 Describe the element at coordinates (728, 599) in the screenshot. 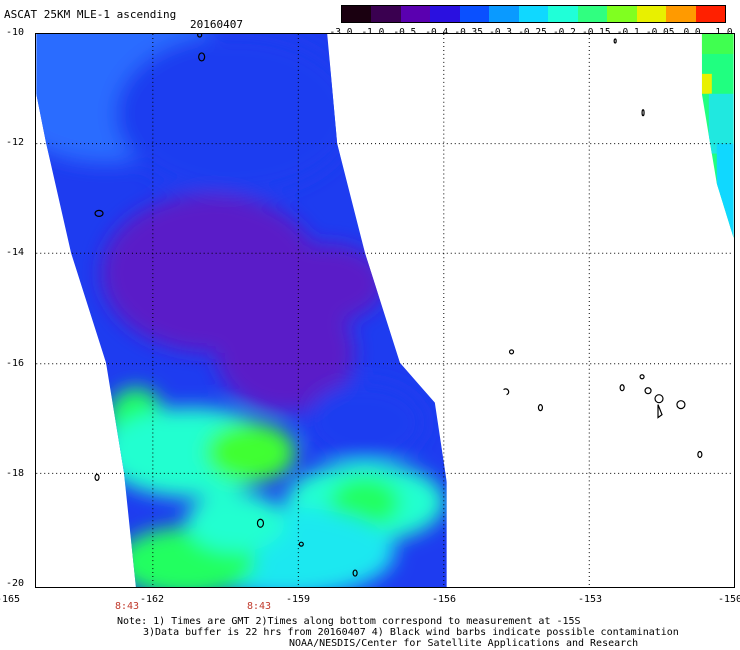

I see `lon-label-150: -150` at that location.